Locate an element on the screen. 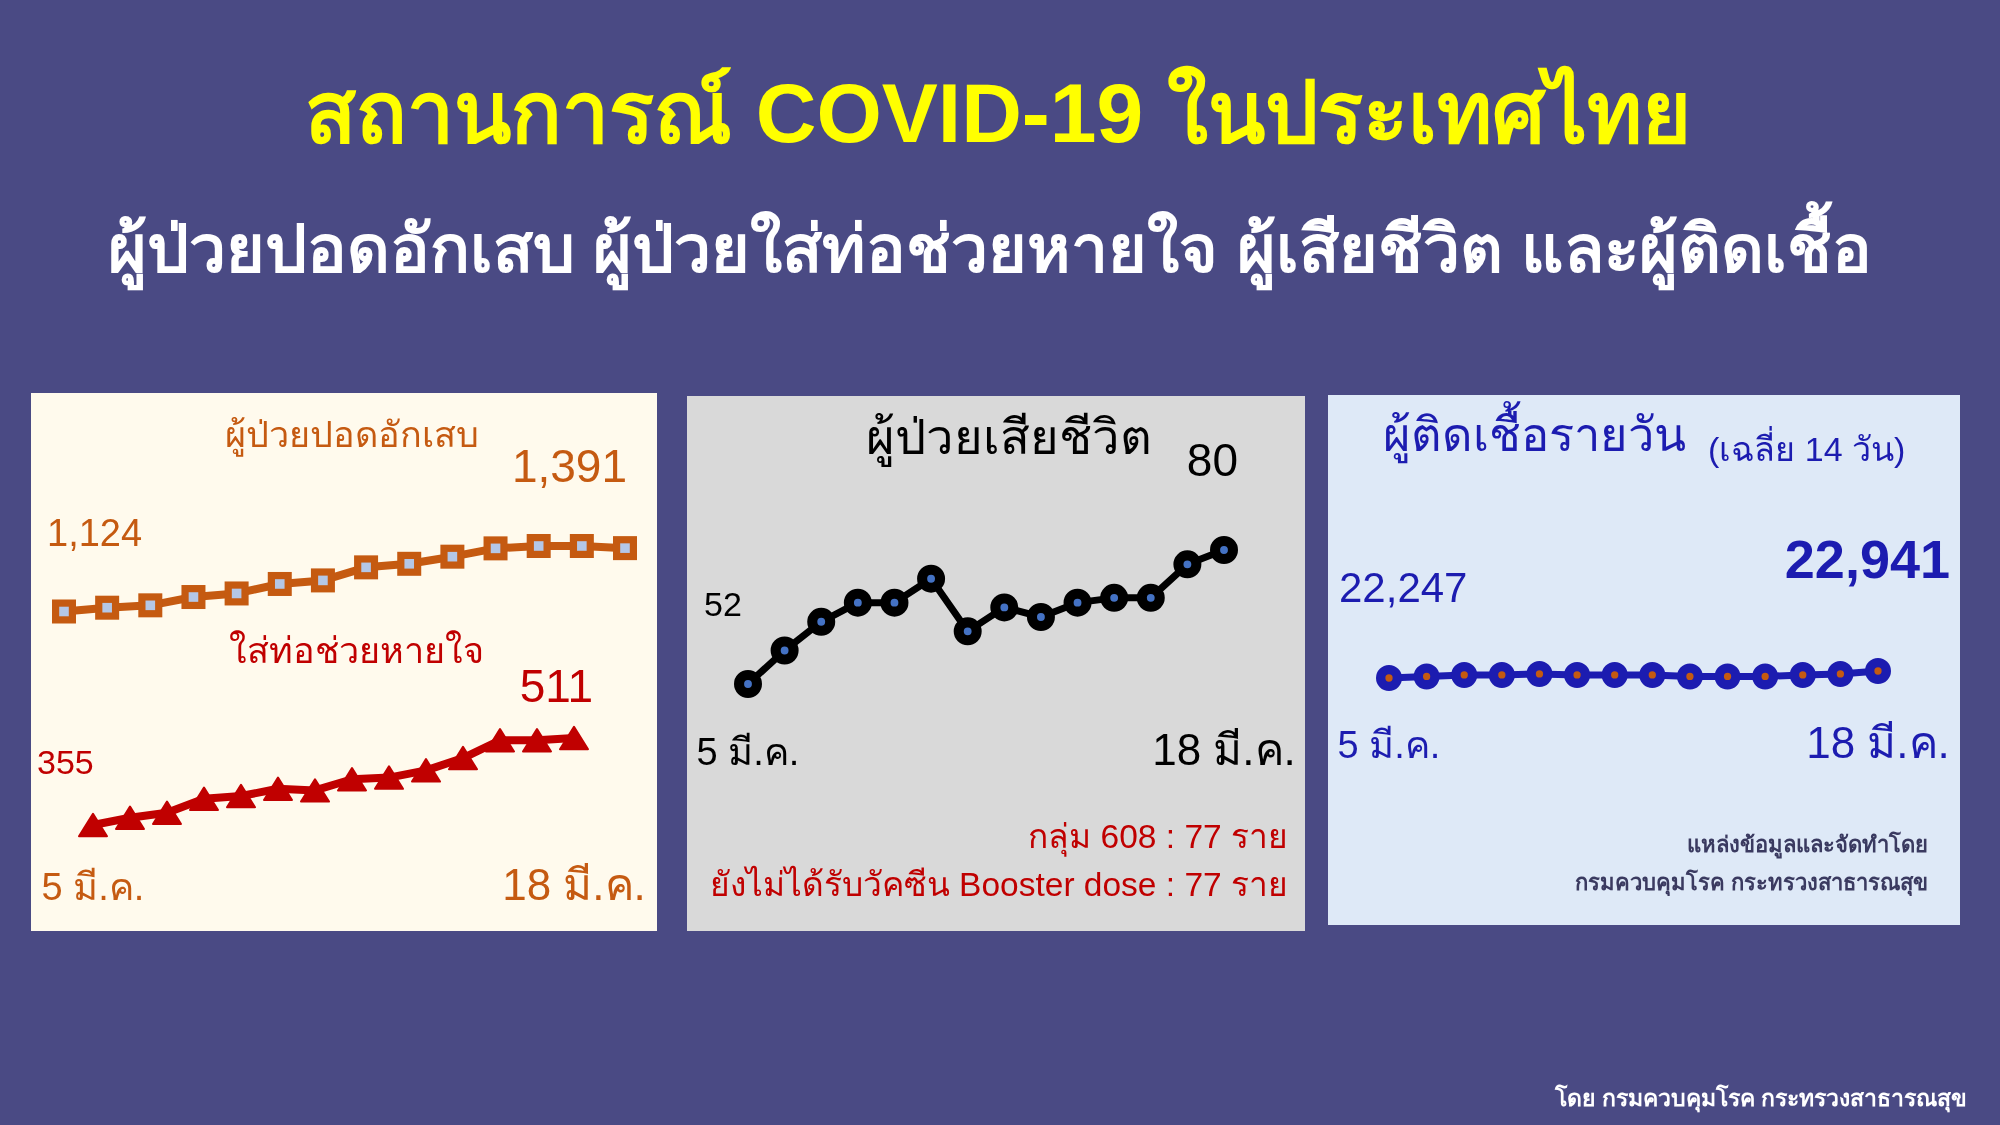  text: ยังไม่ได้รับวัคซีน Booster dose : 77 ราย is located at coordinates (998, 884).